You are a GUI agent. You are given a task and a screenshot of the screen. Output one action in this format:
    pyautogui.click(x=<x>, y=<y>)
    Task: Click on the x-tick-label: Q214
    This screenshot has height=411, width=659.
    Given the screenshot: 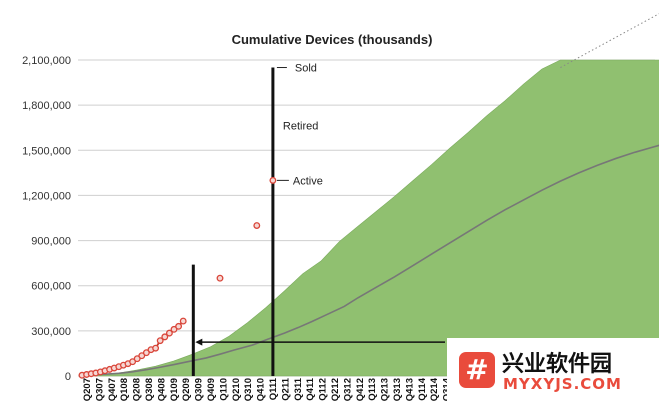 What is the action you would take?
    pyautogui.click(x=434, y=389)
    